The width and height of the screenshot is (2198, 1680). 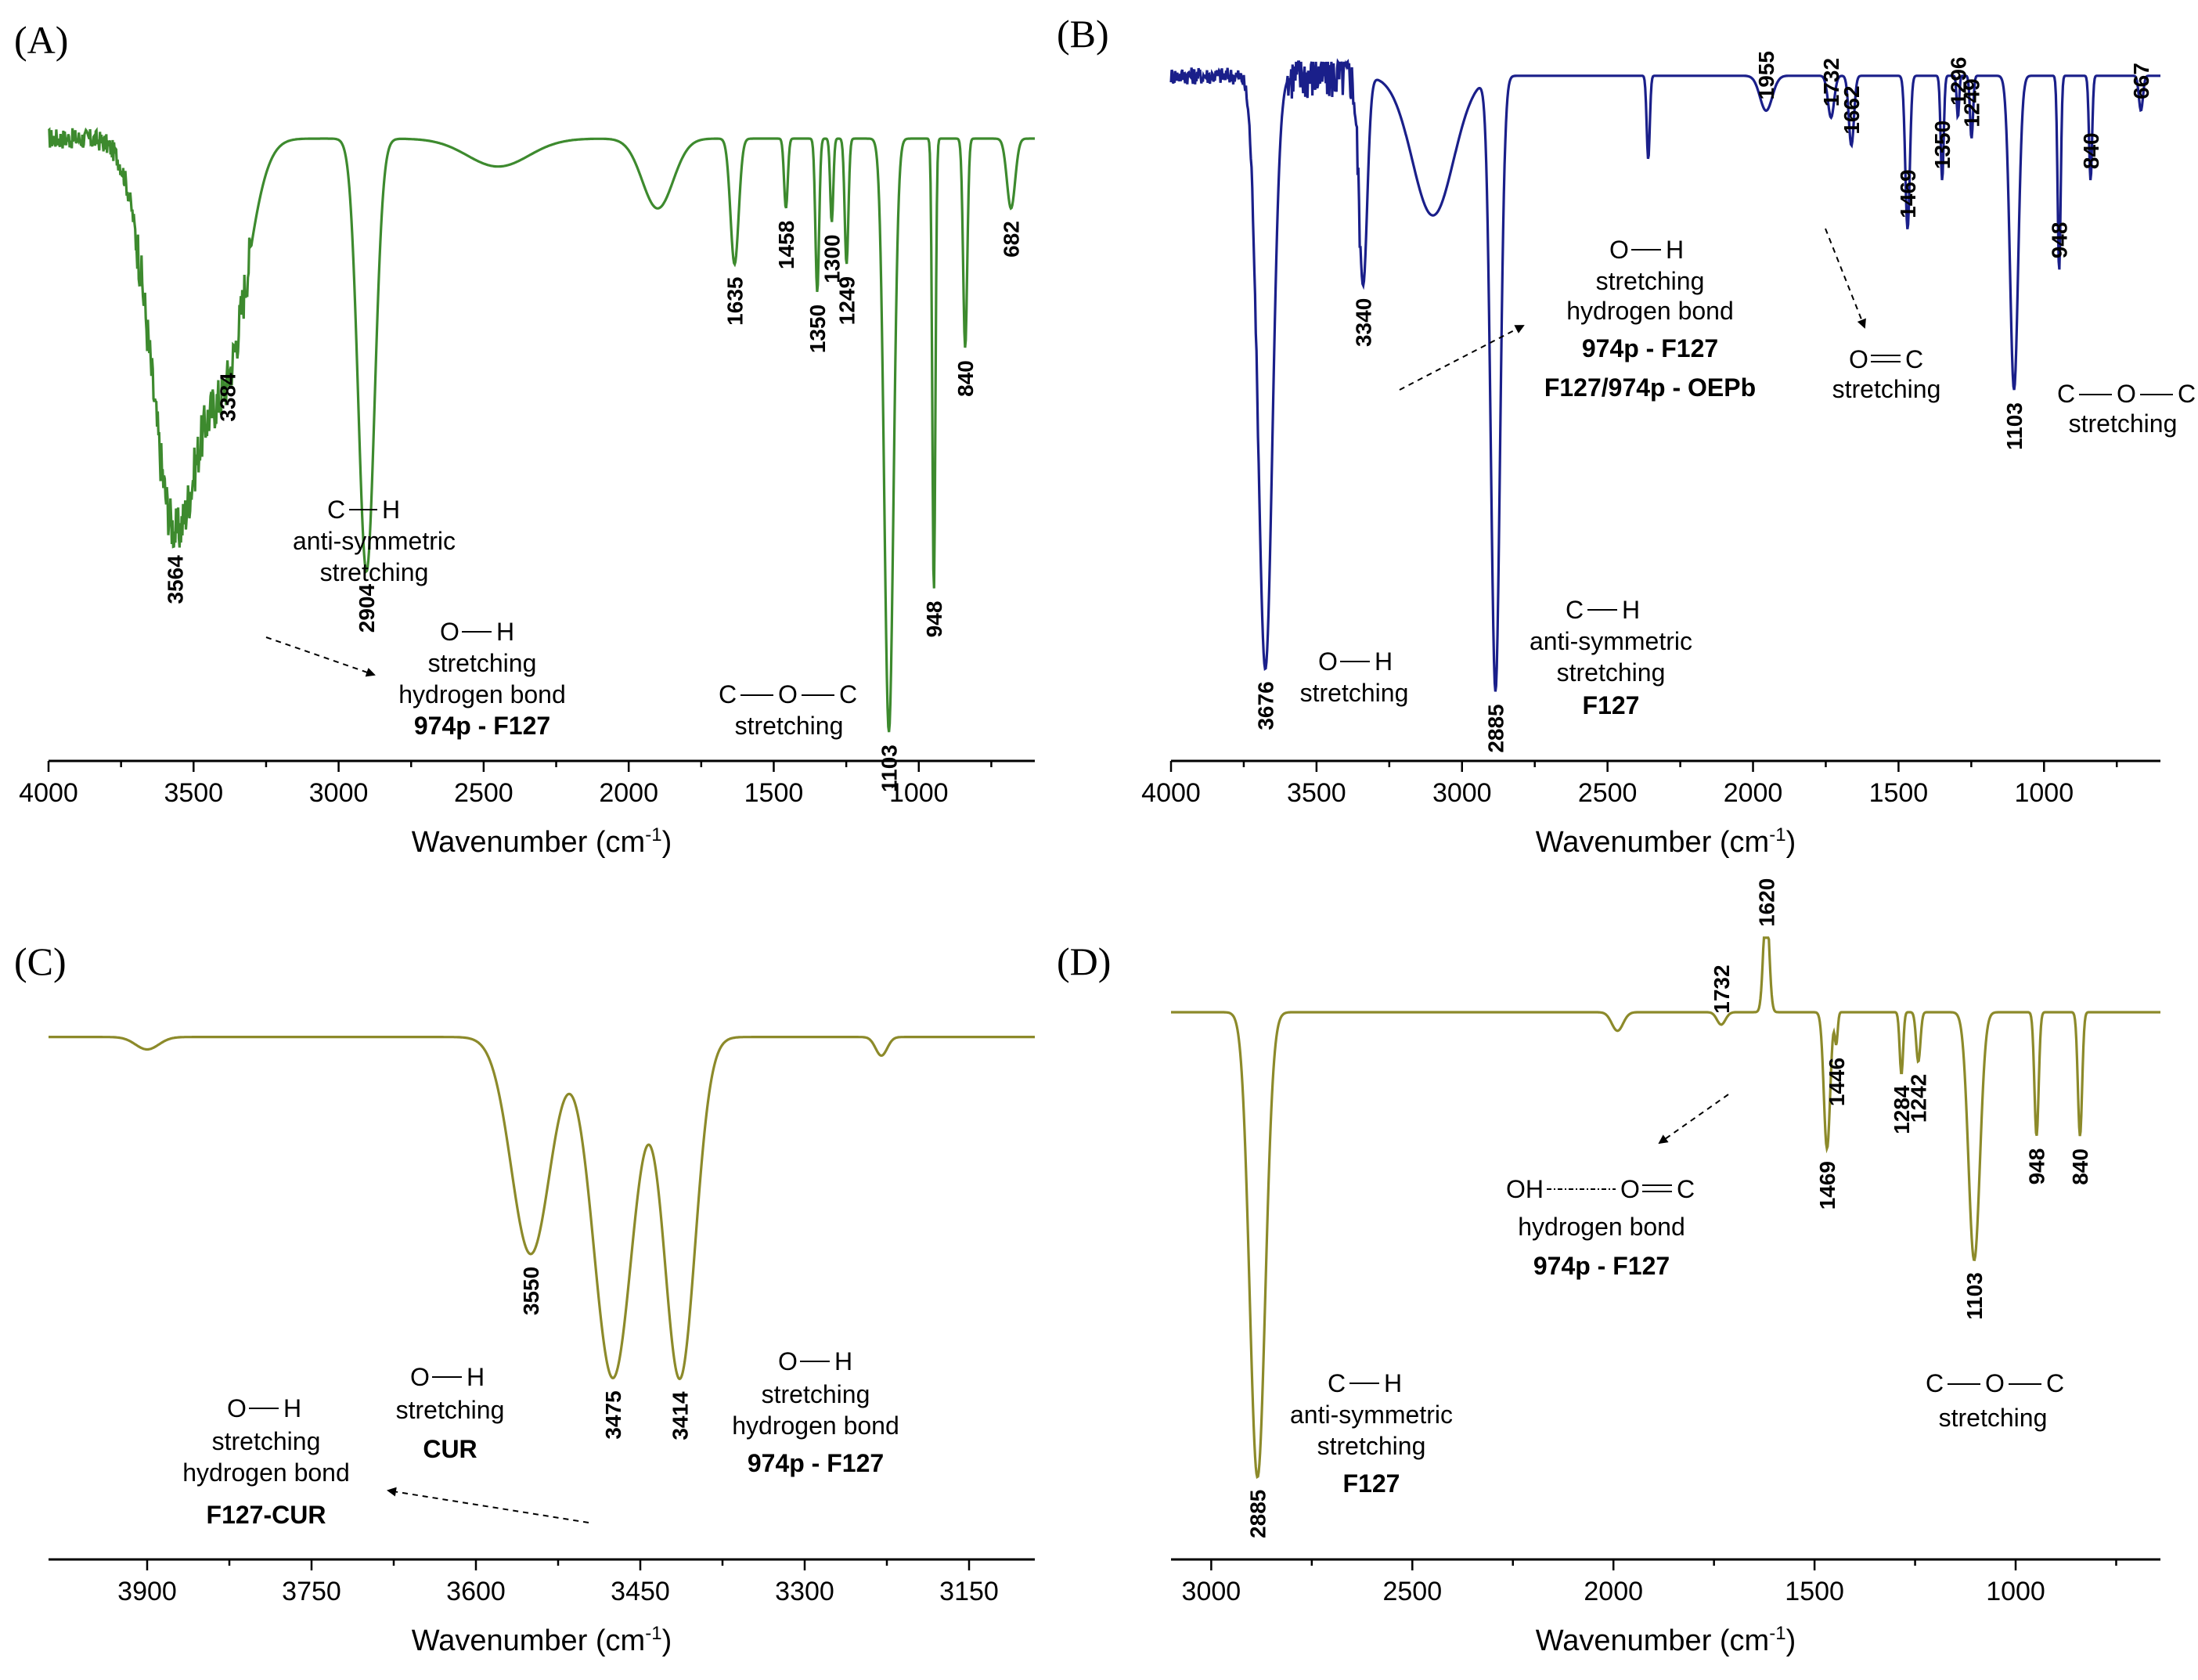 I want to click on ann-d-hb-line1: hydrogen bond, so click(x=1601, y=1227).